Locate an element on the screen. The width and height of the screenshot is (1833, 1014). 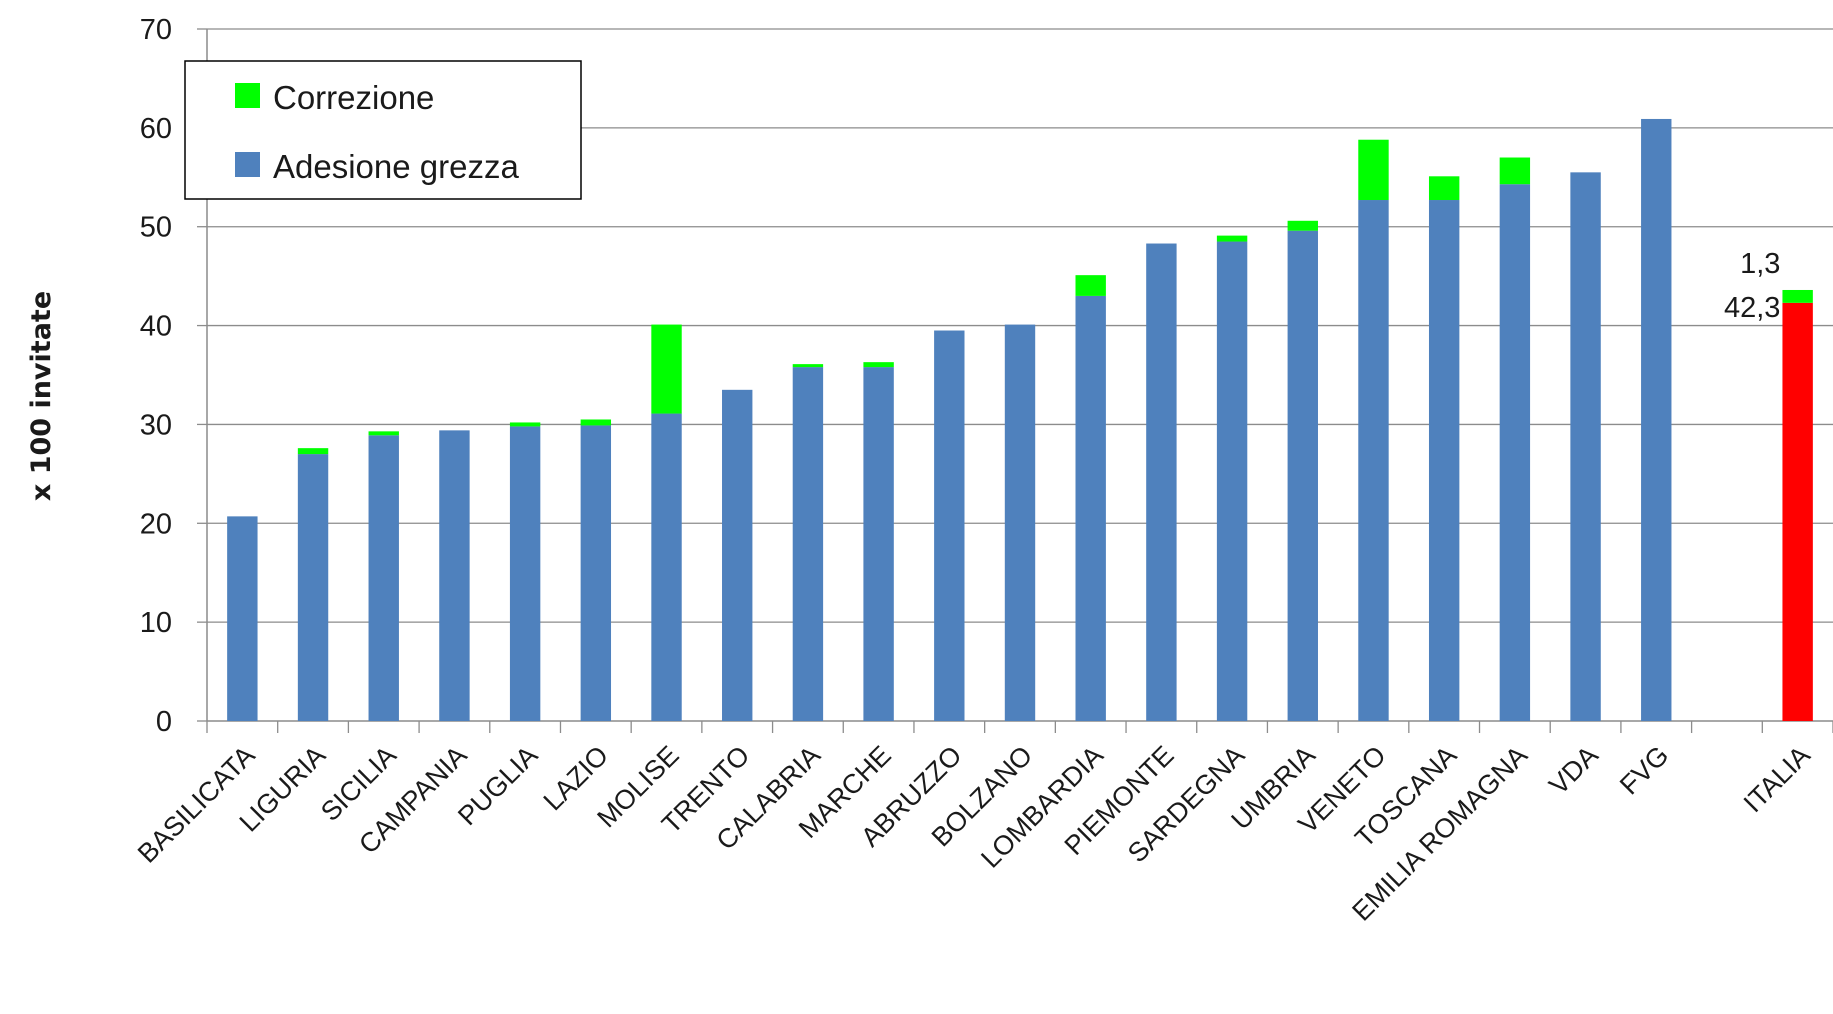
data-label-adesione-grezza-italia: 42,3 is located at coordinates (1752, 308).